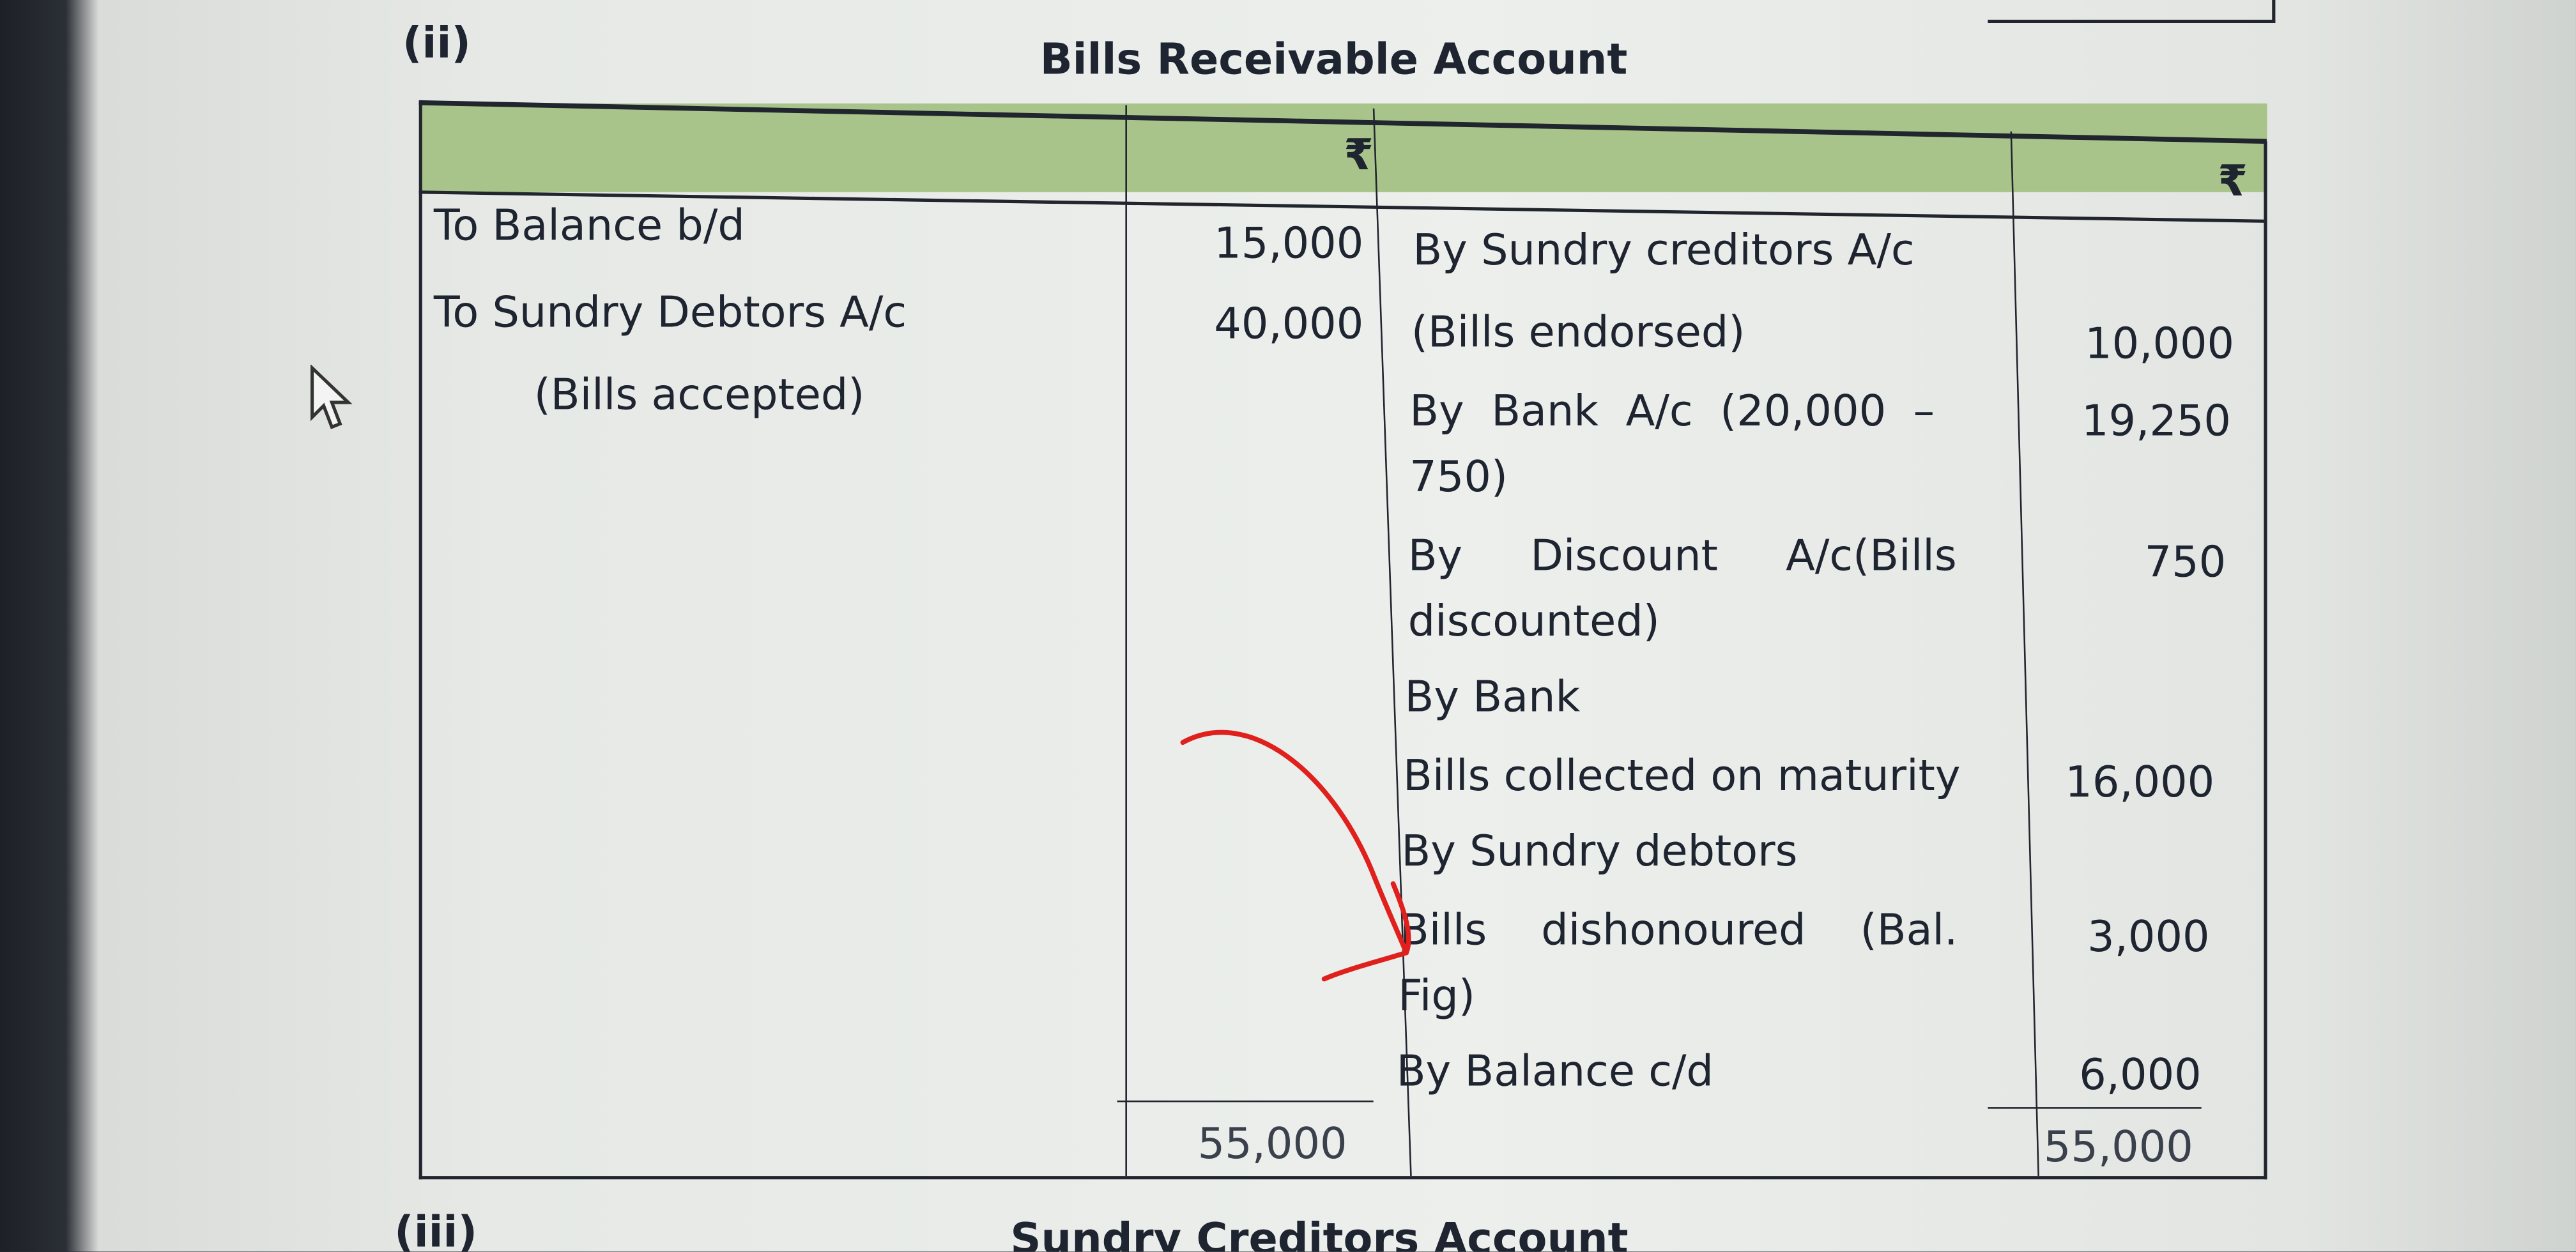 This screenshot has width=2576, height=1252. What do you see at coordinates (2118, 1148) in the screenshot?
I see `credit-total: 55,000` at bounding box center [2118, 1148].